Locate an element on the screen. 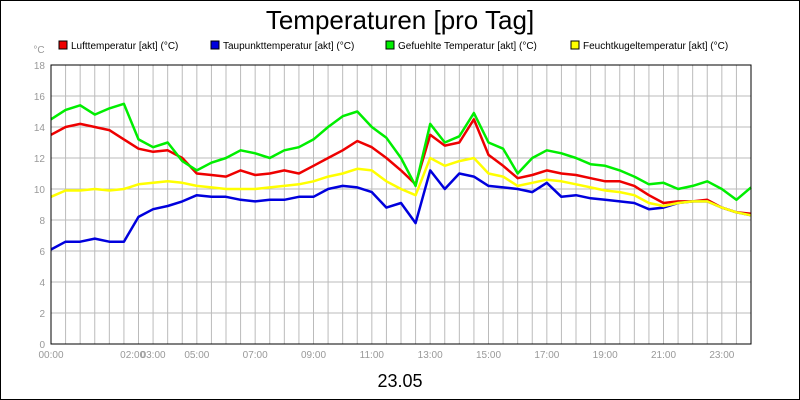 The height and width of the screenshot is (400, 800). x-tick-label: 17:00 is located at coordinates (546, 355).